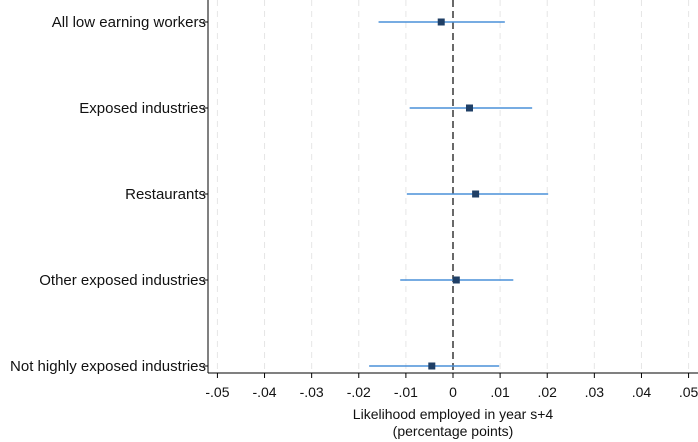 The height and width of the screenshot is (442, 698). What do you see at coordinates (453, 414) in the screenshot?
I see `x-axis-title-line1: Likelihood employed in year s+4` at bounding box center [453, 414].